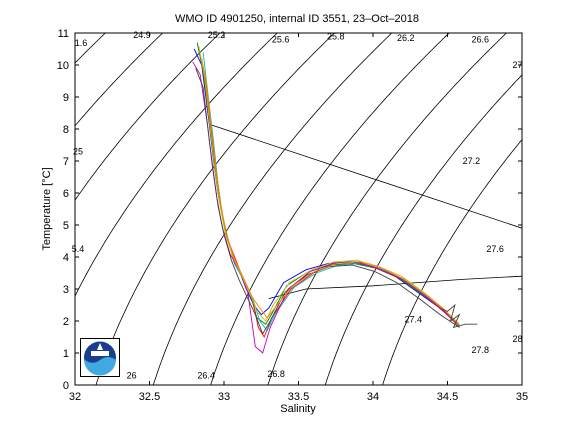 This screenshot has width=576, height=432. Describe the element at coordinates (472, 161) in the screenshot. I see `contour-label: 27.2` at that location.